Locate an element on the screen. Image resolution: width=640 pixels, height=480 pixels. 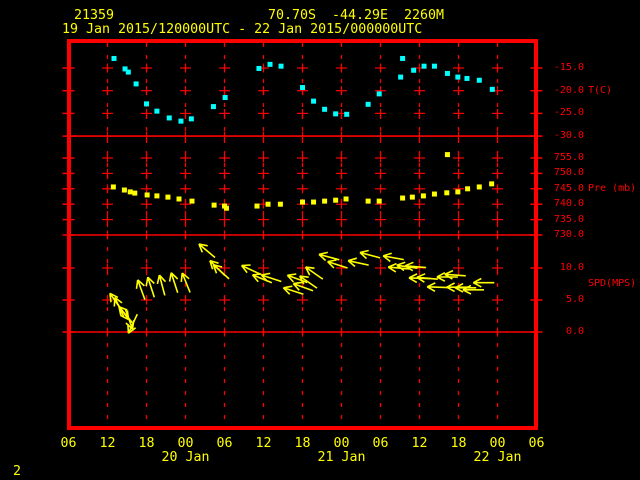
day-label: 22 Jan is located at coordinates (497, 457).